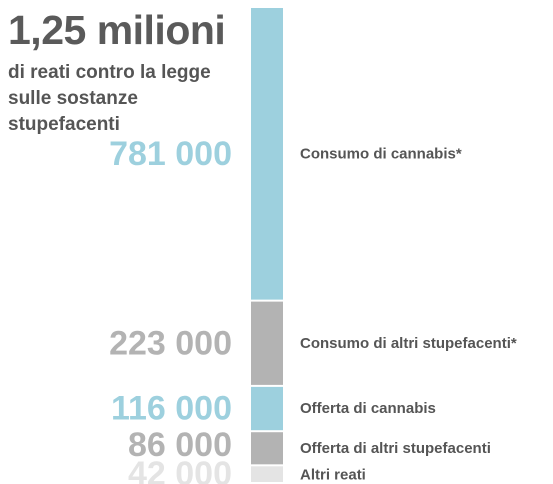 Image resolution: width=553 pixels, height=484 pixels. What do you see at coordinates (395, 448) in the screenshot?
I see `category-label-4: Offerta di altri stupefacenti` at bounding box center [395, 448].